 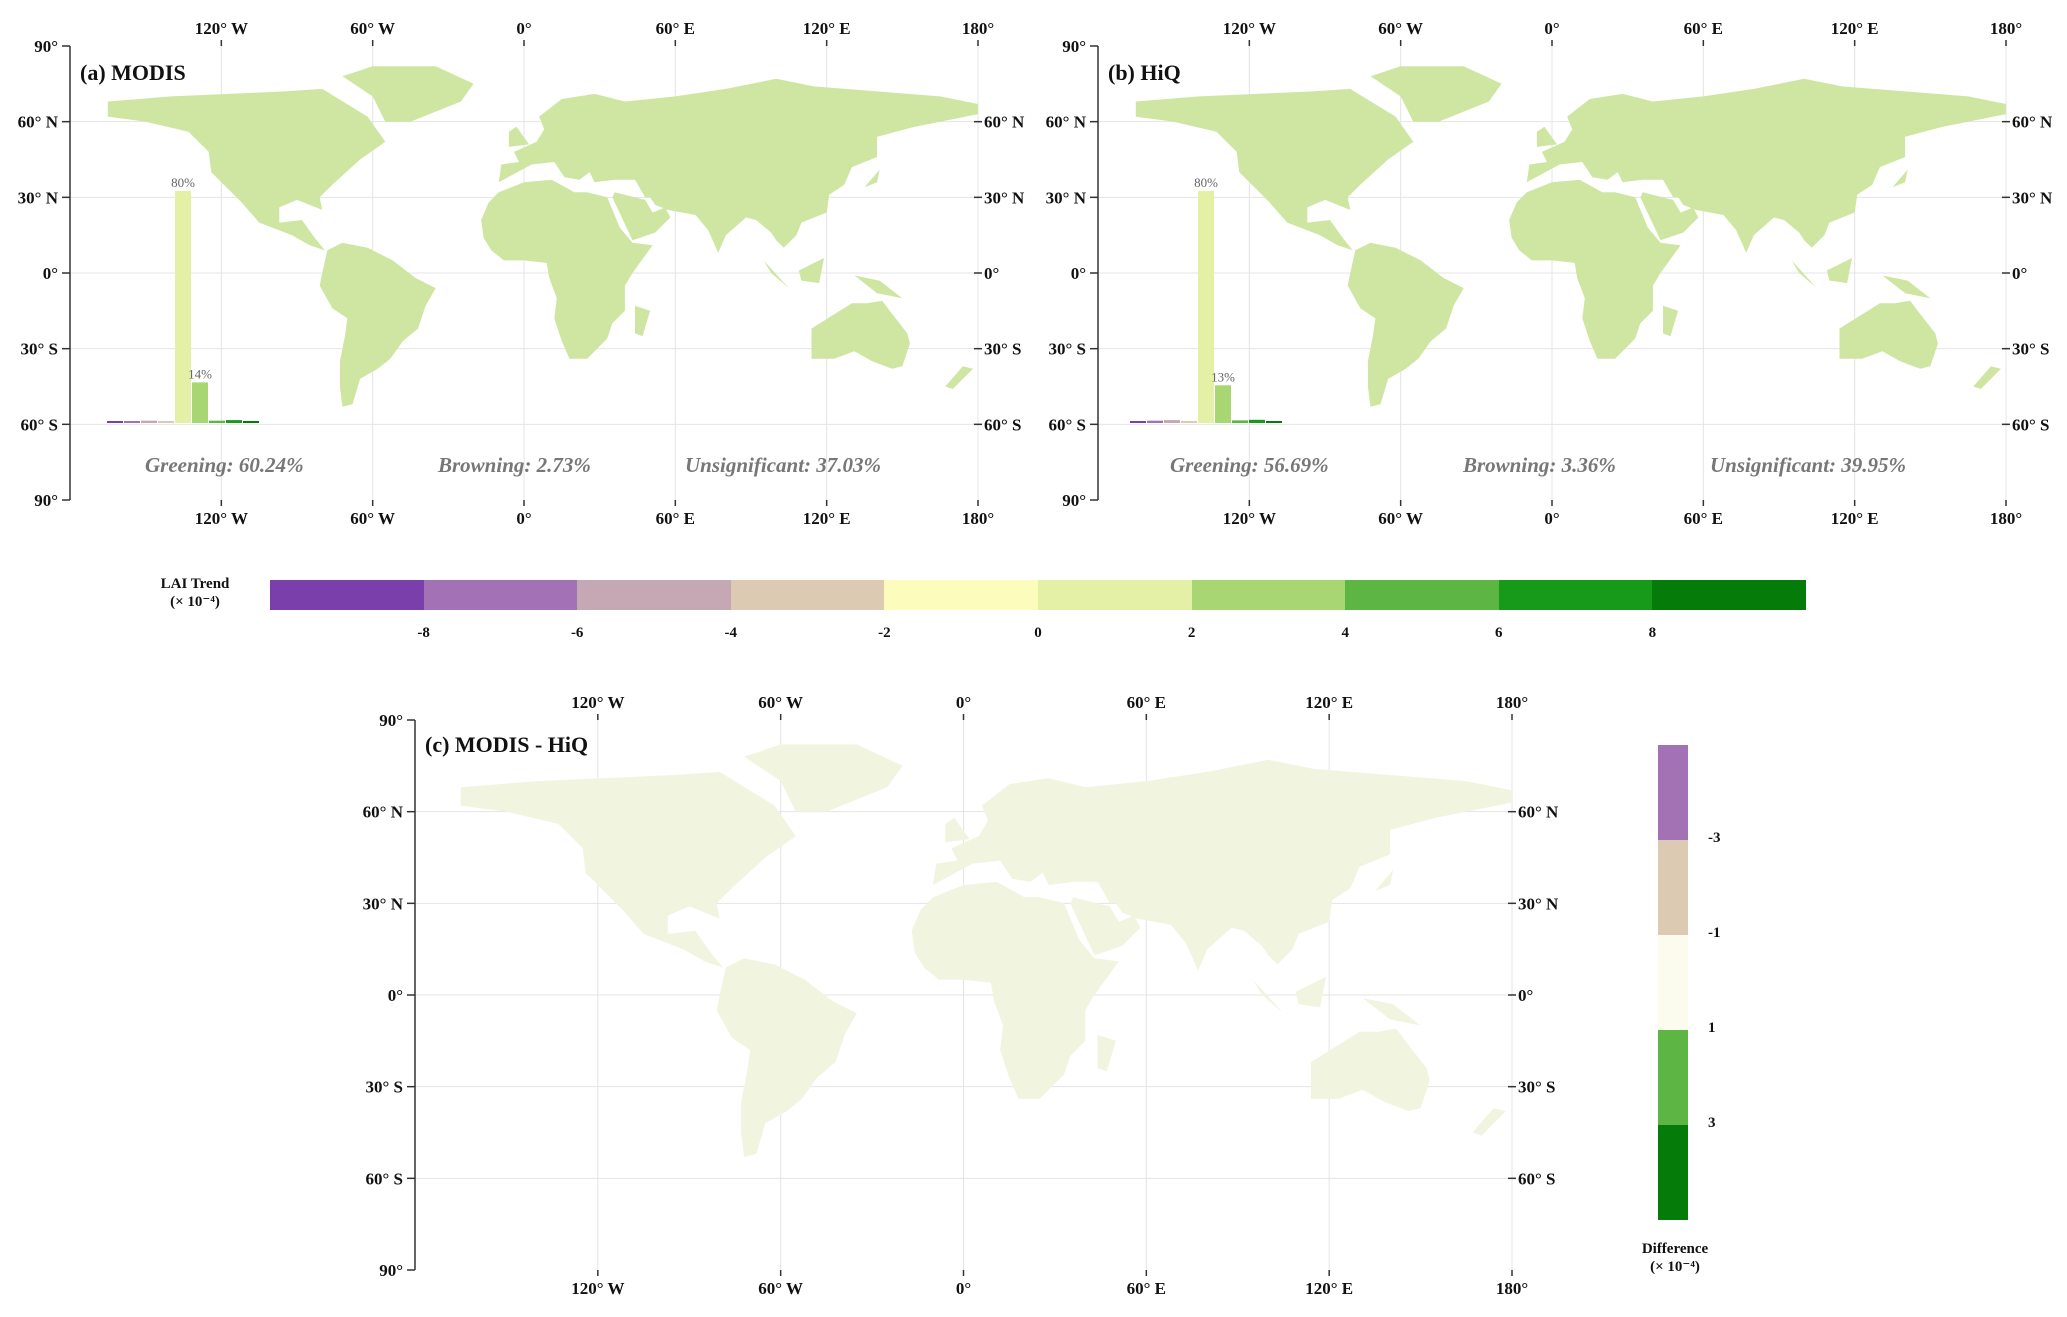 I want to click on lat-label-left: 60° N, so click(x=38, y=122).